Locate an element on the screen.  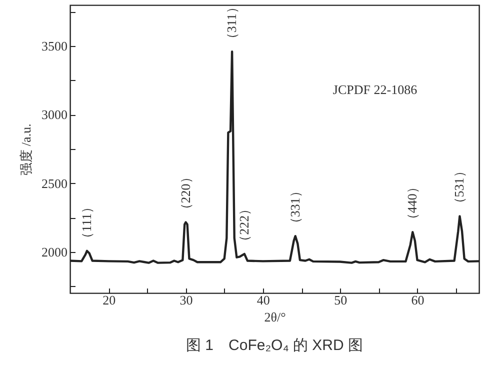
annotation: （331） is located at coordinates (294, 207).